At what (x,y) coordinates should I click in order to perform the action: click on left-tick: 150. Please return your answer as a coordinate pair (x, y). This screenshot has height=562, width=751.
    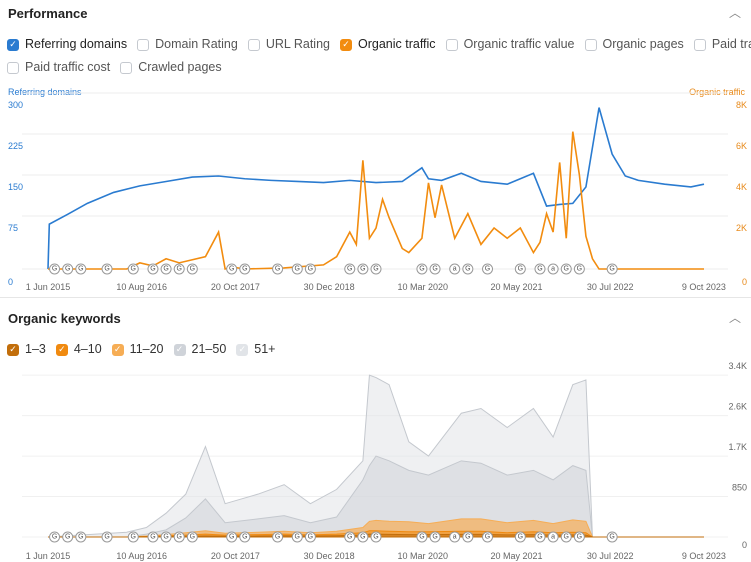
    Looking at the image, I should click on (15, 187).